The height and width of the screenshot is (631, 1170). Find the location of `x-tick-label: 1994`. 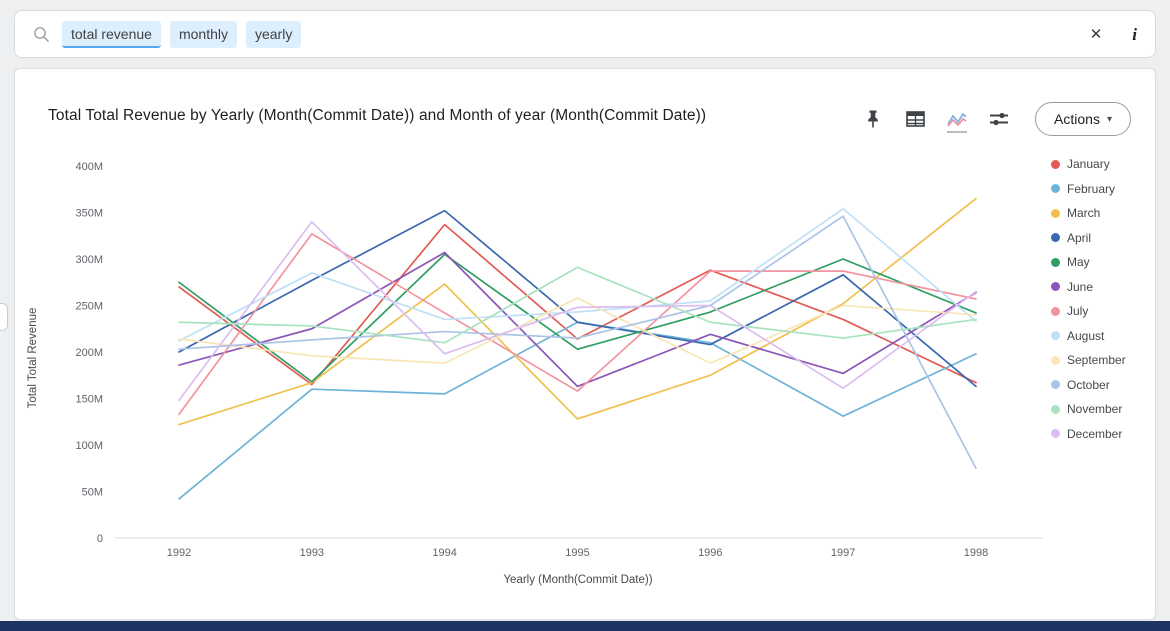

x-tick-label: 1994 is located at coordinates (444, 553).